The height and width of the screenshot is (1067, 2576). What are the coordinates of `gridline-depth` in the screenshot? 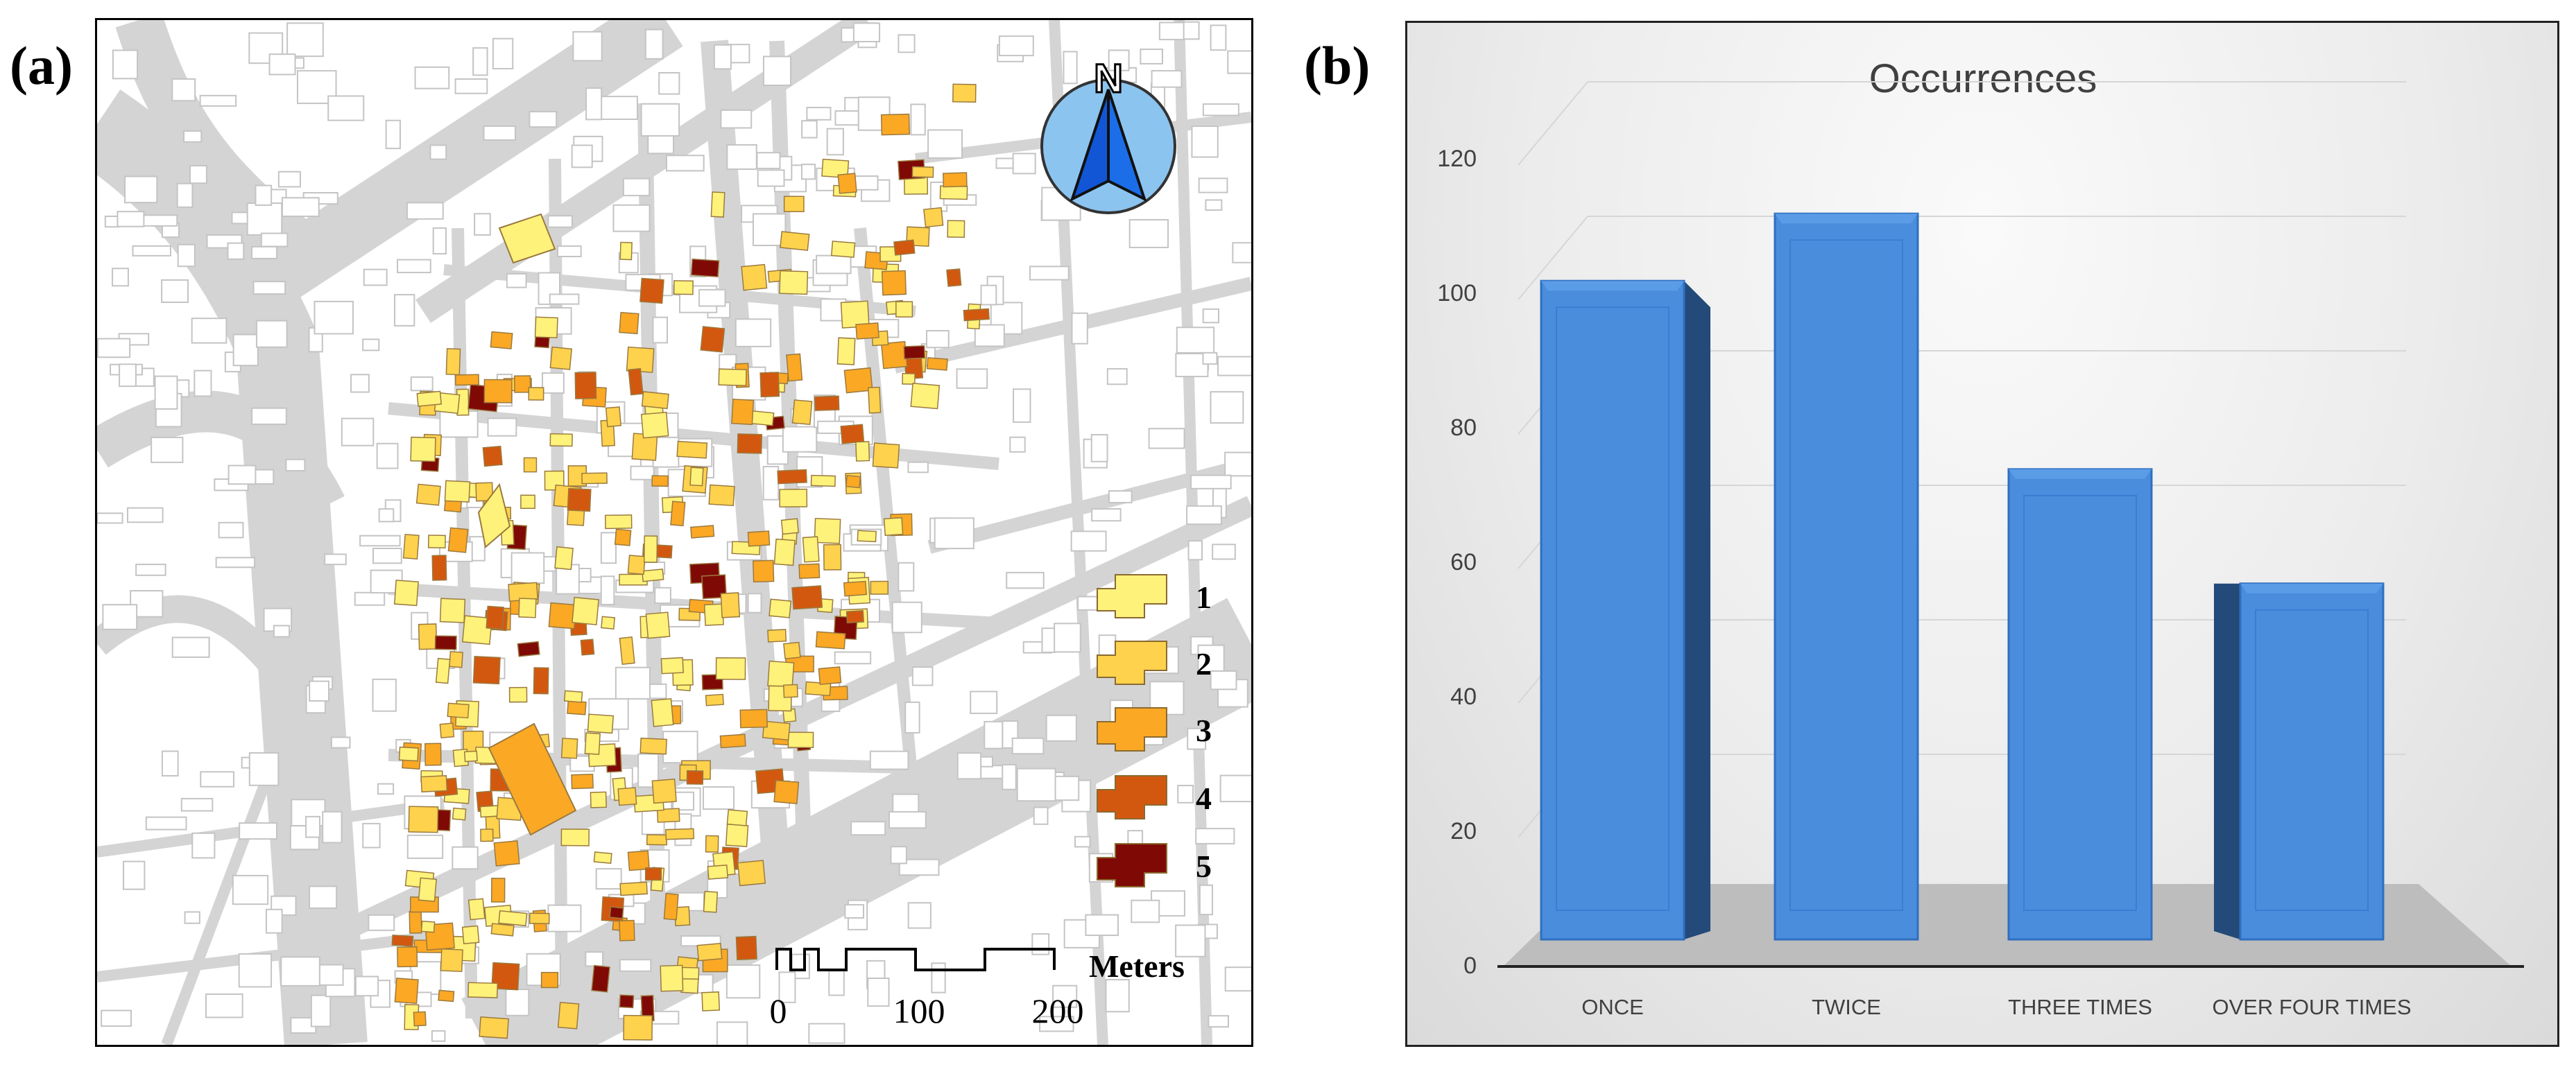 It's located at (1553, 258).